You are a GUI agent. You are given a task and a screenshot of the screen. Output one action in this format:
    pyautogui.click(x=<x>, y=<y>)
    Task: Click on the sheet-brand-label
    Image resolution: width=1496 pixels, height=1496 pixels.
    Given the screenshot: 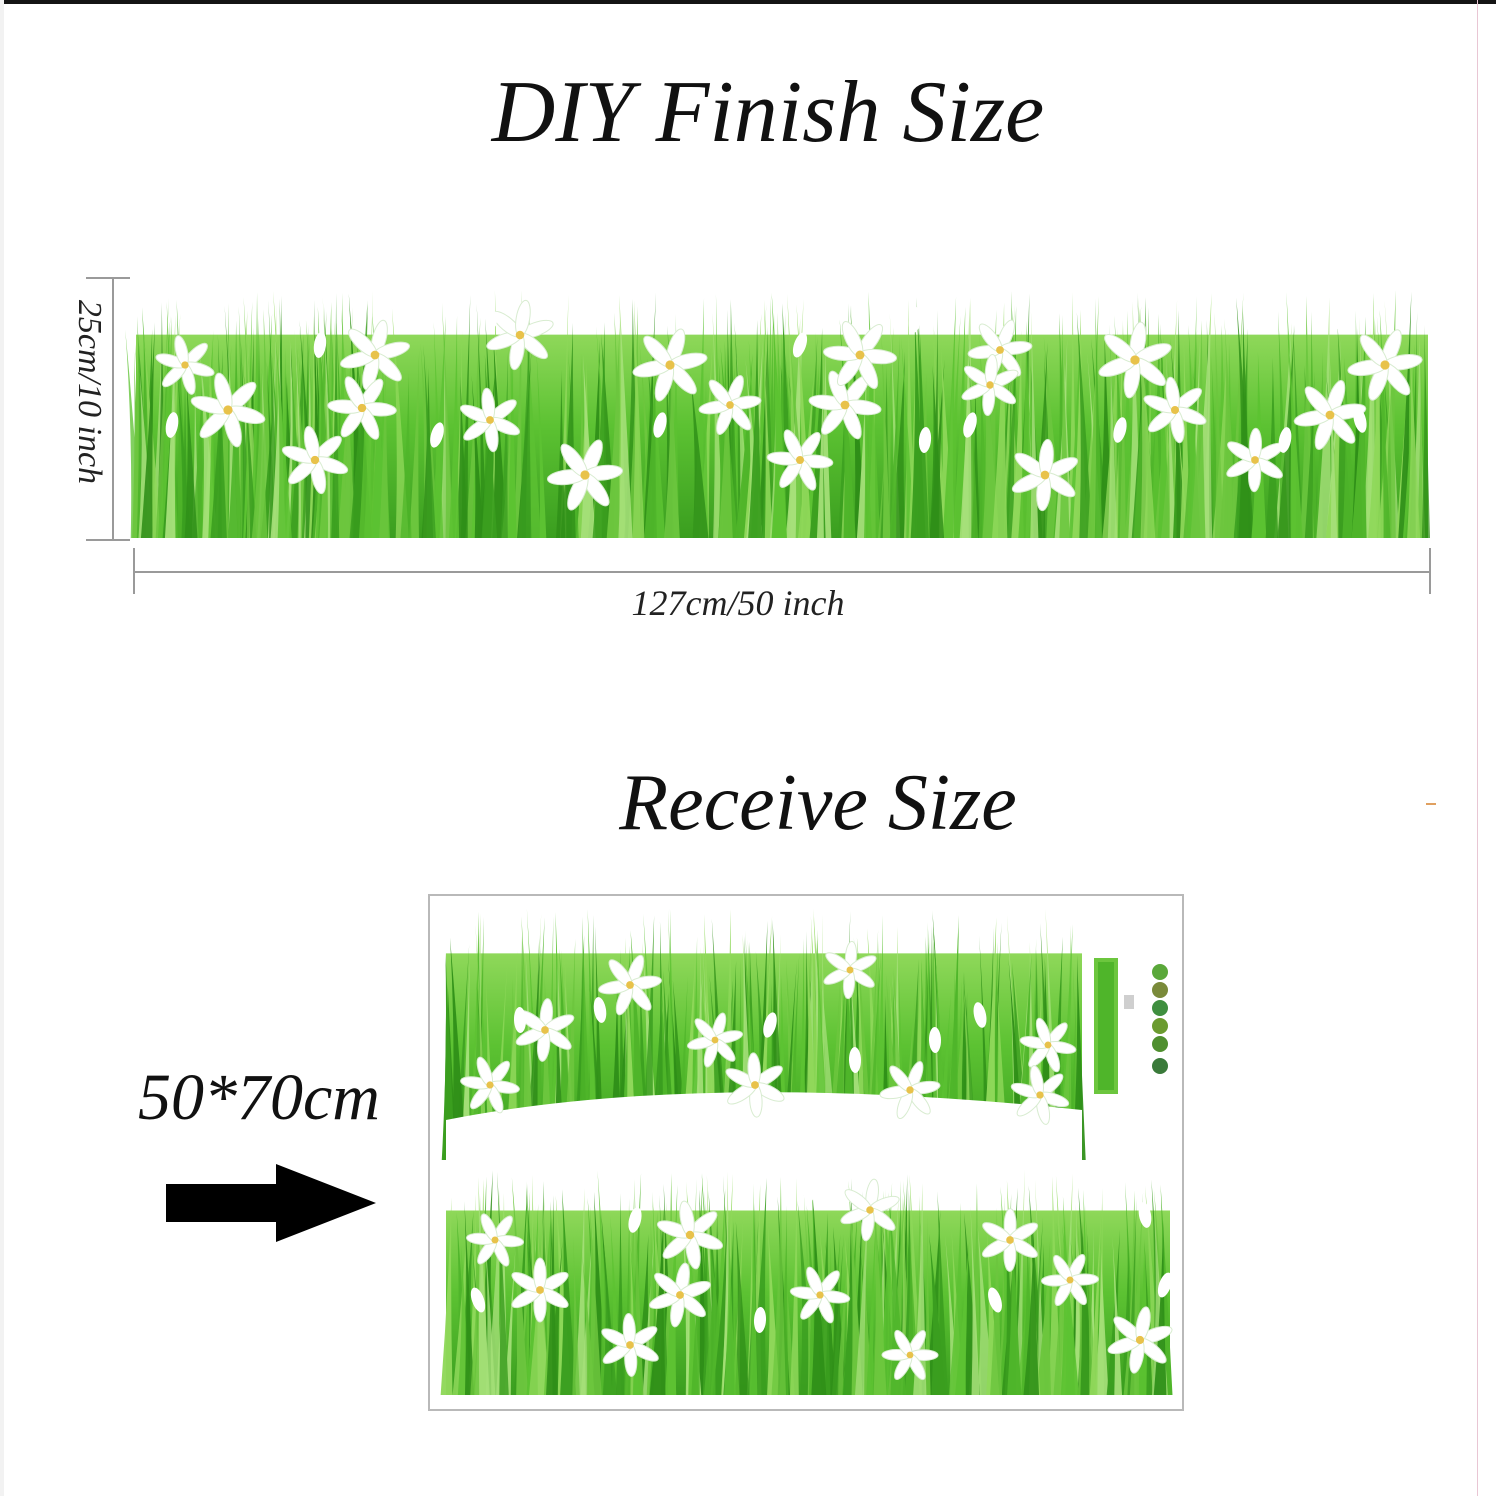 What is the action you would take?
    pyautogui.click(x=1131, y=1026)
    